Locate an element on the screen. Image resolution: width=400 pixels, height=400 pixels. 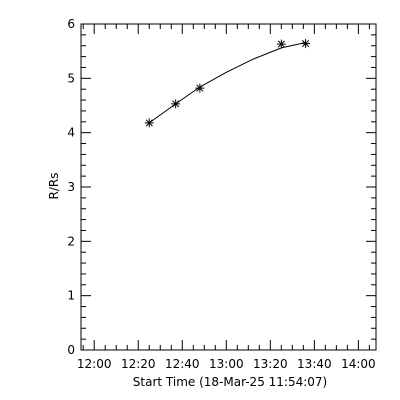
x-tick-label: 13:00 is located at coordinates (226, 364).